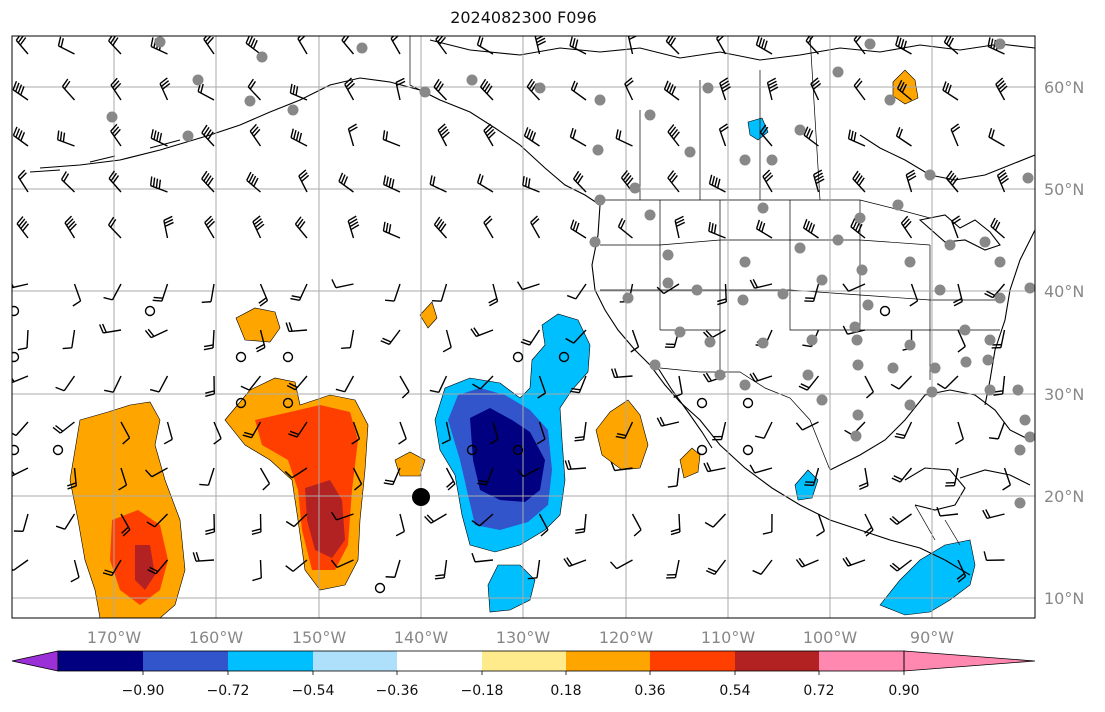 The height and width of the screenshot is (712, 1105). What do you see at coordinates (105, 156) in the screenshot?
I see `aleutian-chain` at bounding box center [105, 156].